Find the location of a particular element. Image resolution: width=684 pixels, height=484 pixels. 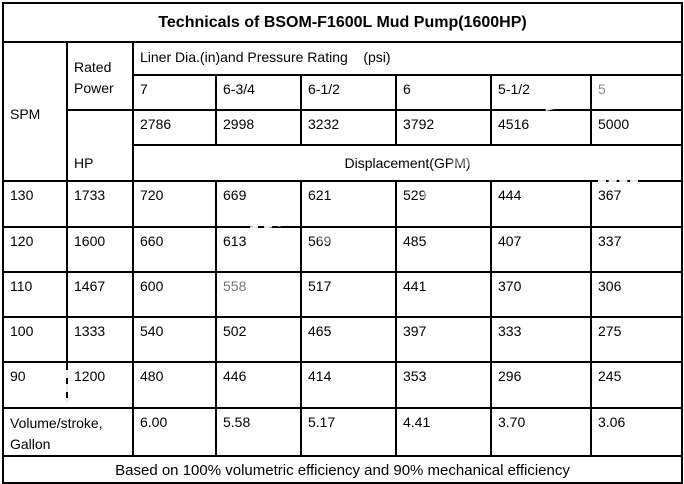

gpm-cell: 621 is located at coordinates (348, 204).